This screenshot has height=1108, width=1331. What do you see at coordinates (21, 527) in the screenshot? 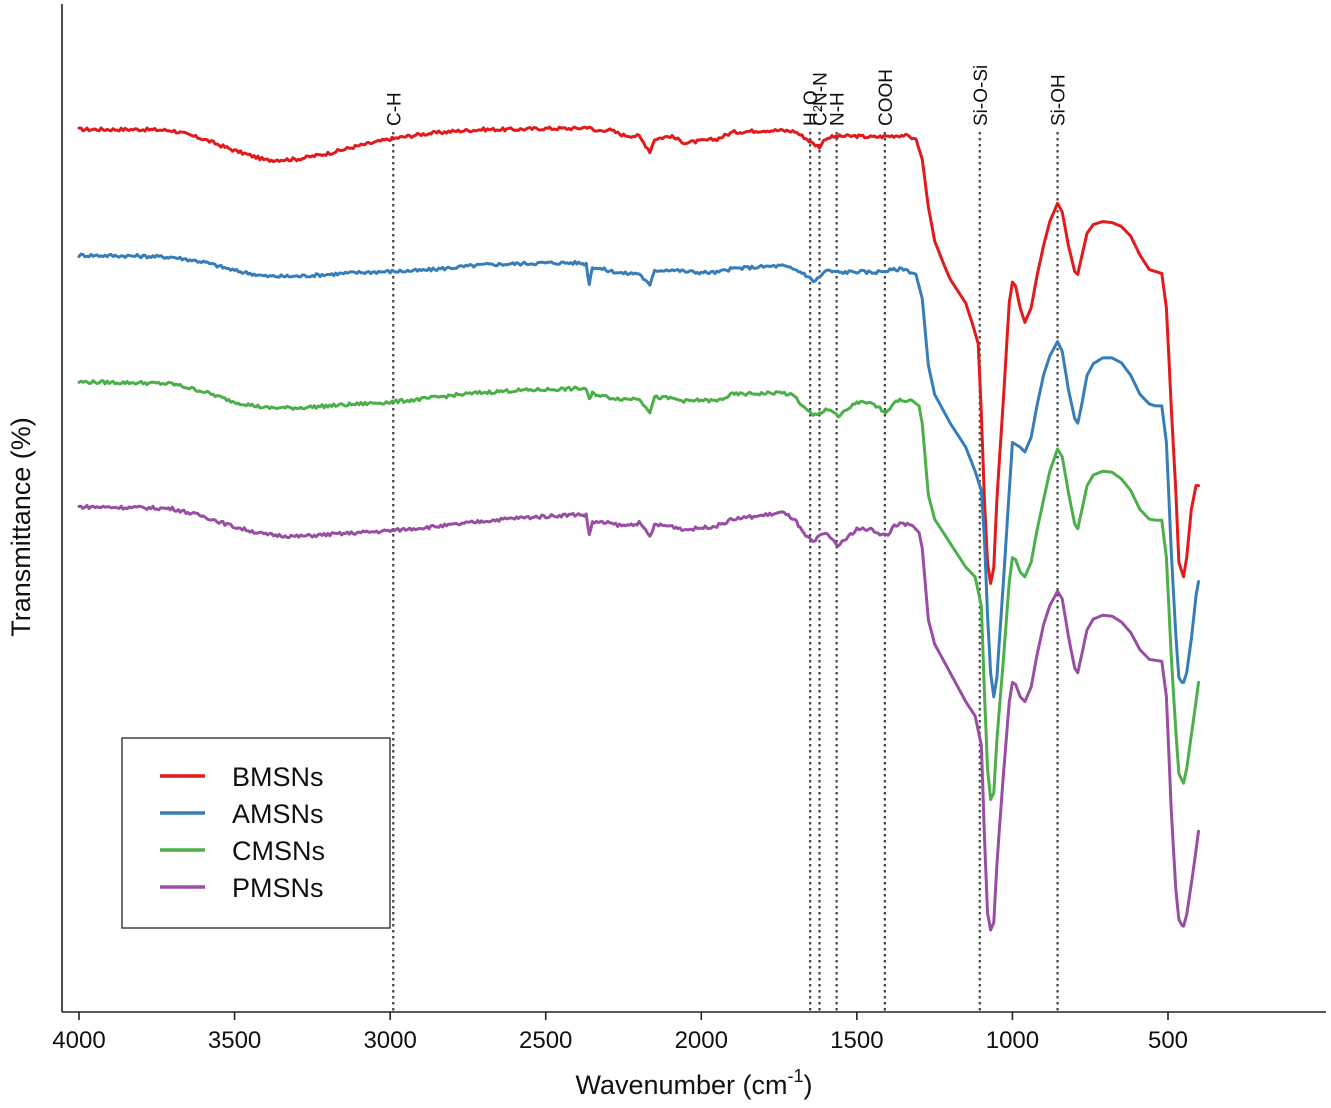
I see `y-axis-title: Transmittance (%)` at bounding box center [21, 527].